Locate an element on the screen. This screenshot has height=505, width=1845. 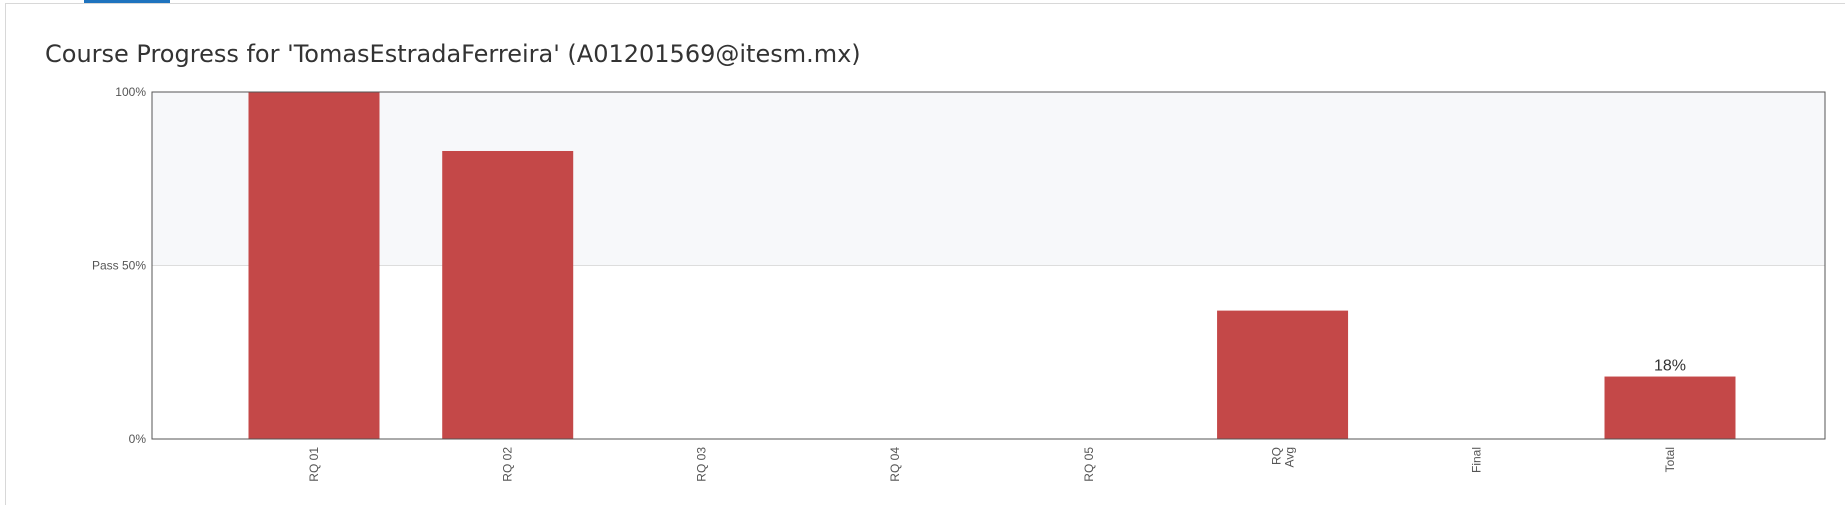
x-tick-label: RQ 04 is located at coordinates (895, 464).